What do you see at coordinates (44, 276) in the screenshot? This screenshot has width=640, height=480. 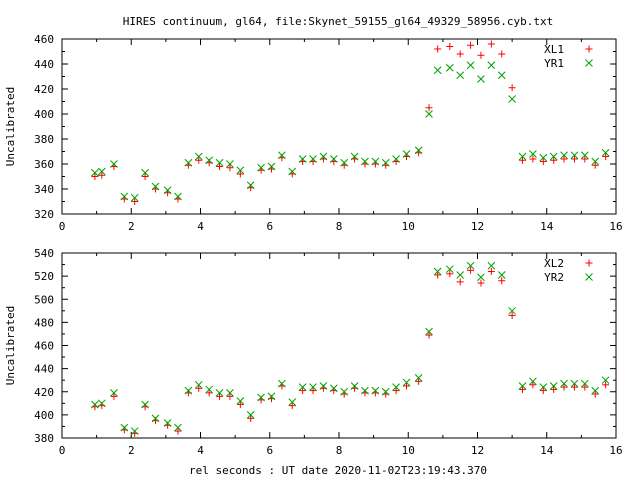 I see `y-tick-label: 520` at bounding box center [44, 276].